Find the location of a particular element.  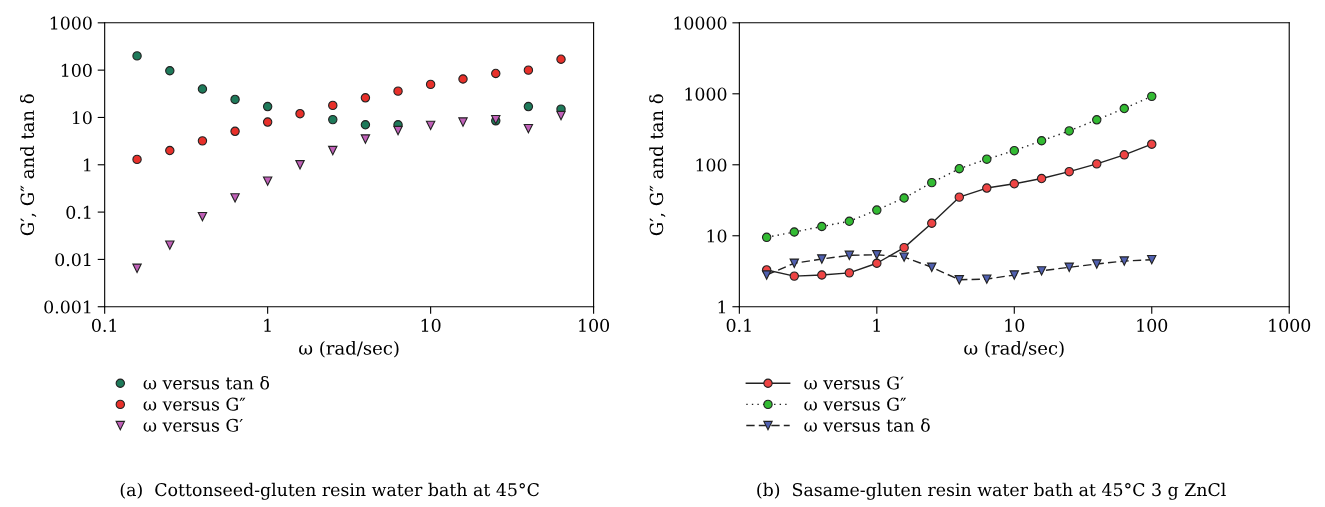

y-tick-label: 0.1 is located at coordinates (78, 212).